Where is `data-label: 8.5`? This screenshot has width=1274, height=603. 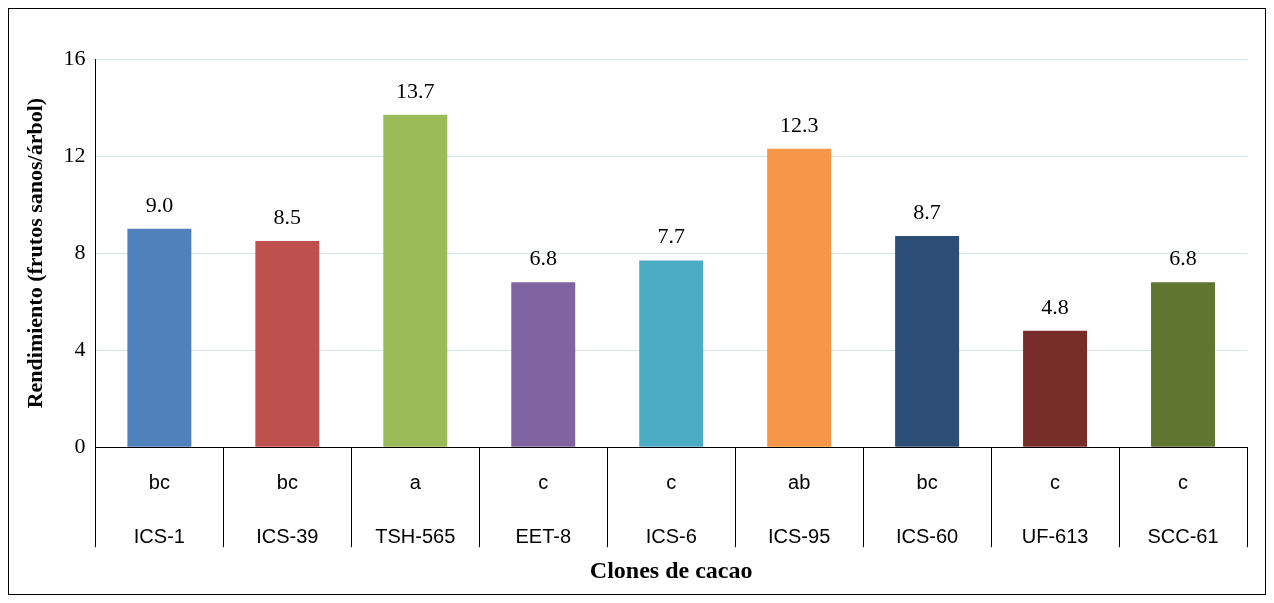 data-label: 8.5 is located at coordinates (287, 216).